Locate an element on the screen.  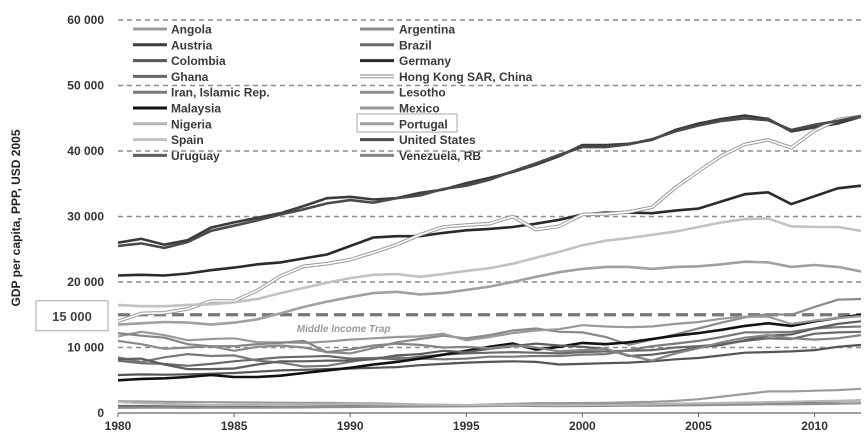
legend-label: Brazil is located at coordinates (415, 45).